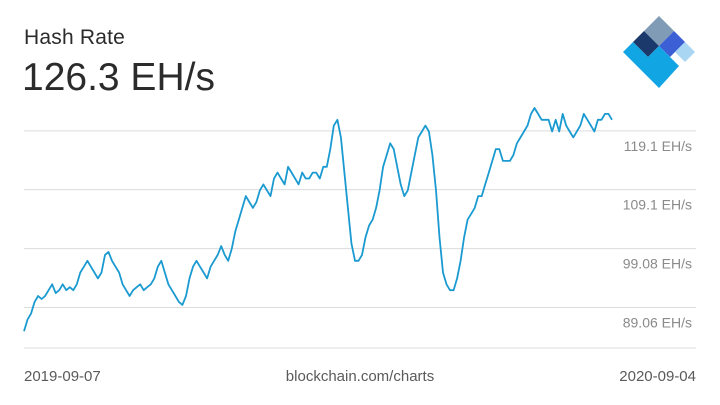 Image resolution: width=720 pixels, height=405 pixels. I want to click on logo-diamond-corner, so click(685, 52).